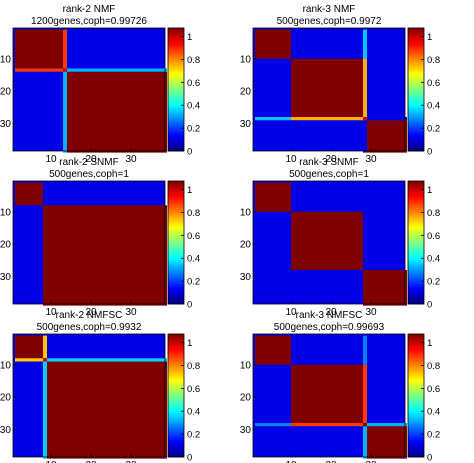  I want to click on y-tick-label: 30, so click(5, 430).